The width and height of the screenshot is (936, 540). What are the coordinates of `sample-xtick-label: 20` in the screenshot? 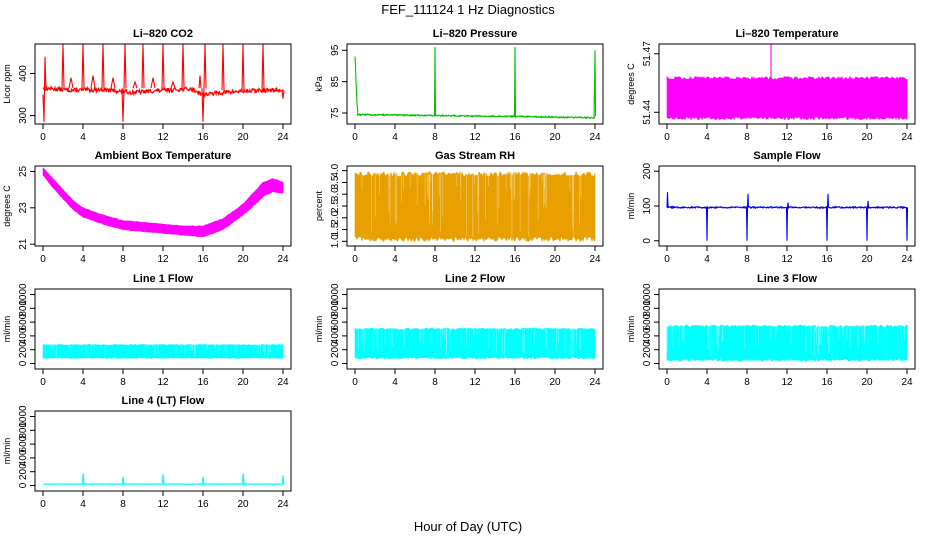 It's located at (867, 259).